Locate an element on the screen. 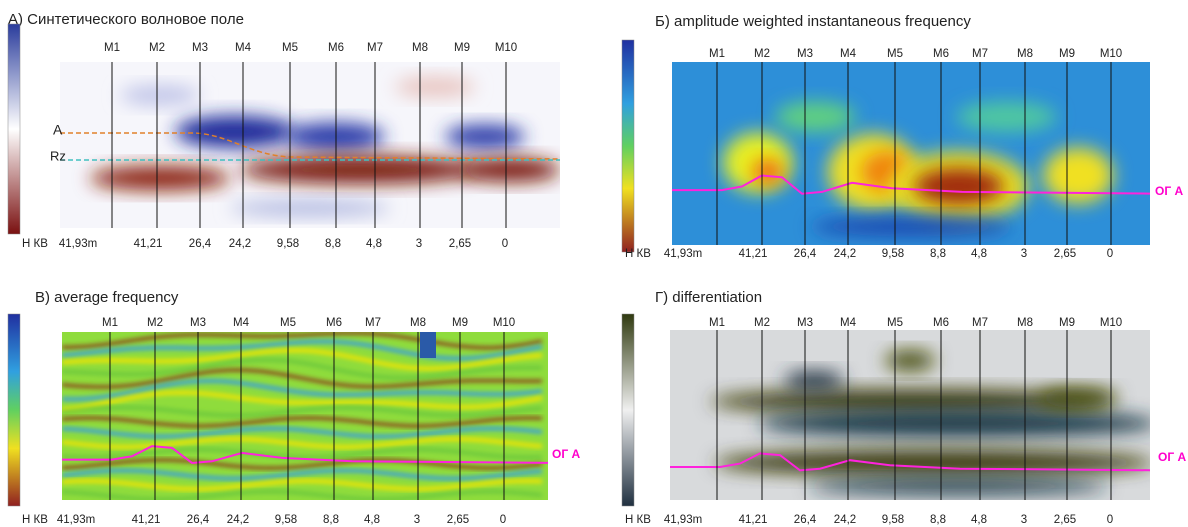 The width and height of the screenshot is (1188, 527). colorbar is located at coordinates (628, 146).